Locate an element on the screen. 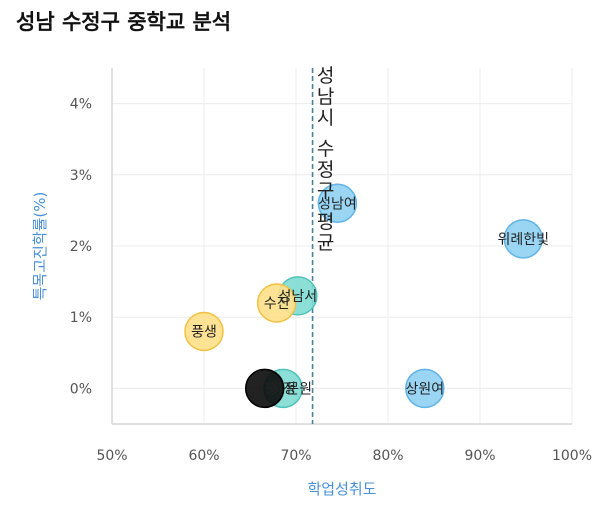 The image size is (615, 510). data-point-label: 수진 is located at coordinates (277, 304).